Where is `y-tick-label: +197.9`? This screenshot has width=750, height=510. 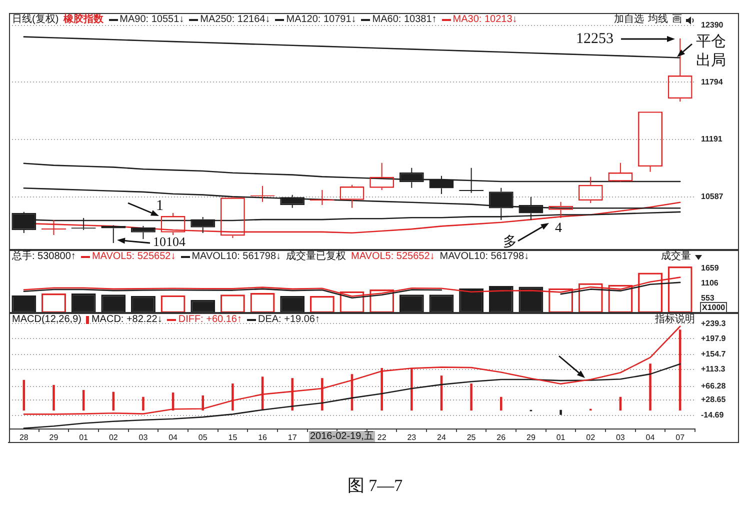 y-tick-label: +197.9 is located at coordinates (713, 338).